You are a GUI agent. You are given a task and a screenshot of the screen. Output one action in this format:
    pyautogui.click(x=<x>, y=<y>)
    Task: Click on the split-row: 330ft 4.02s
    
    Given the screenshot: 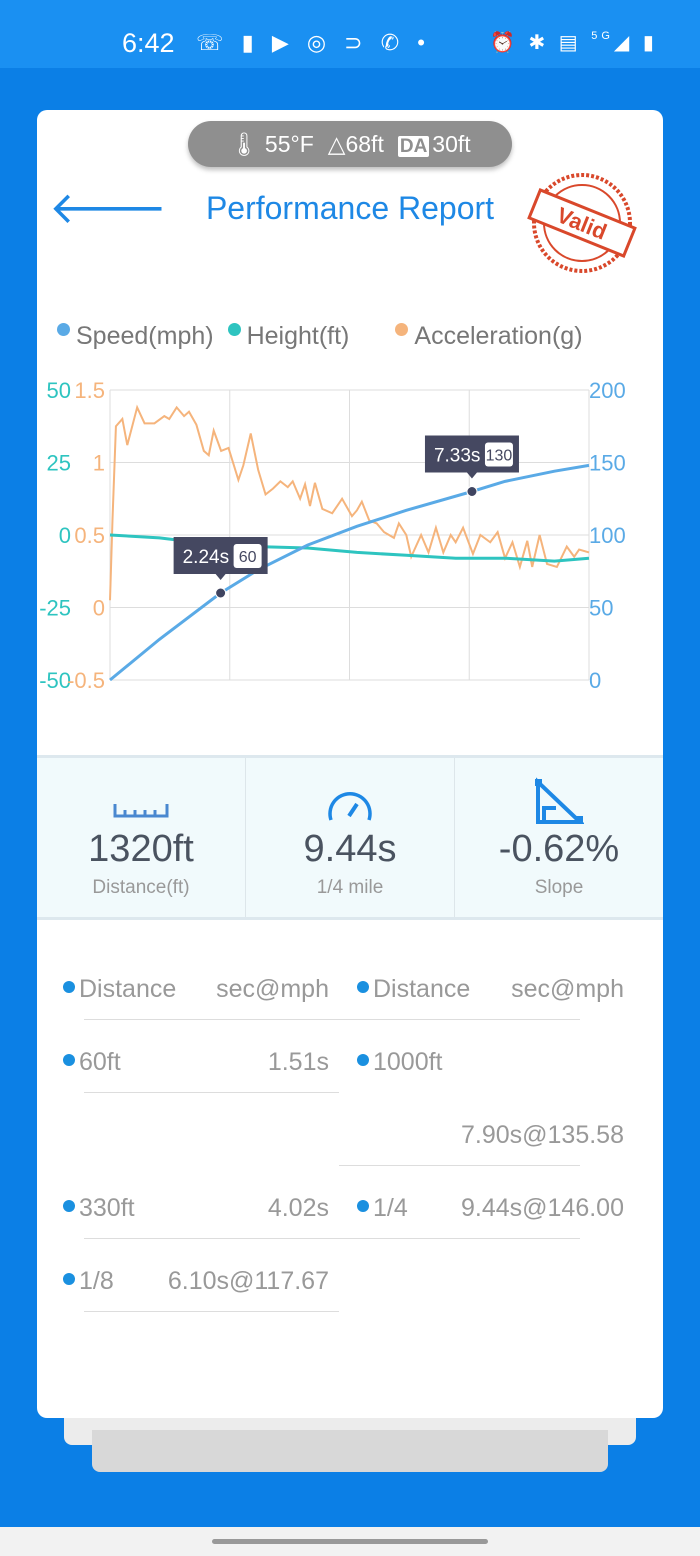 What is the action you would take?
    pyautogui.click(x=196, y=1214)
    